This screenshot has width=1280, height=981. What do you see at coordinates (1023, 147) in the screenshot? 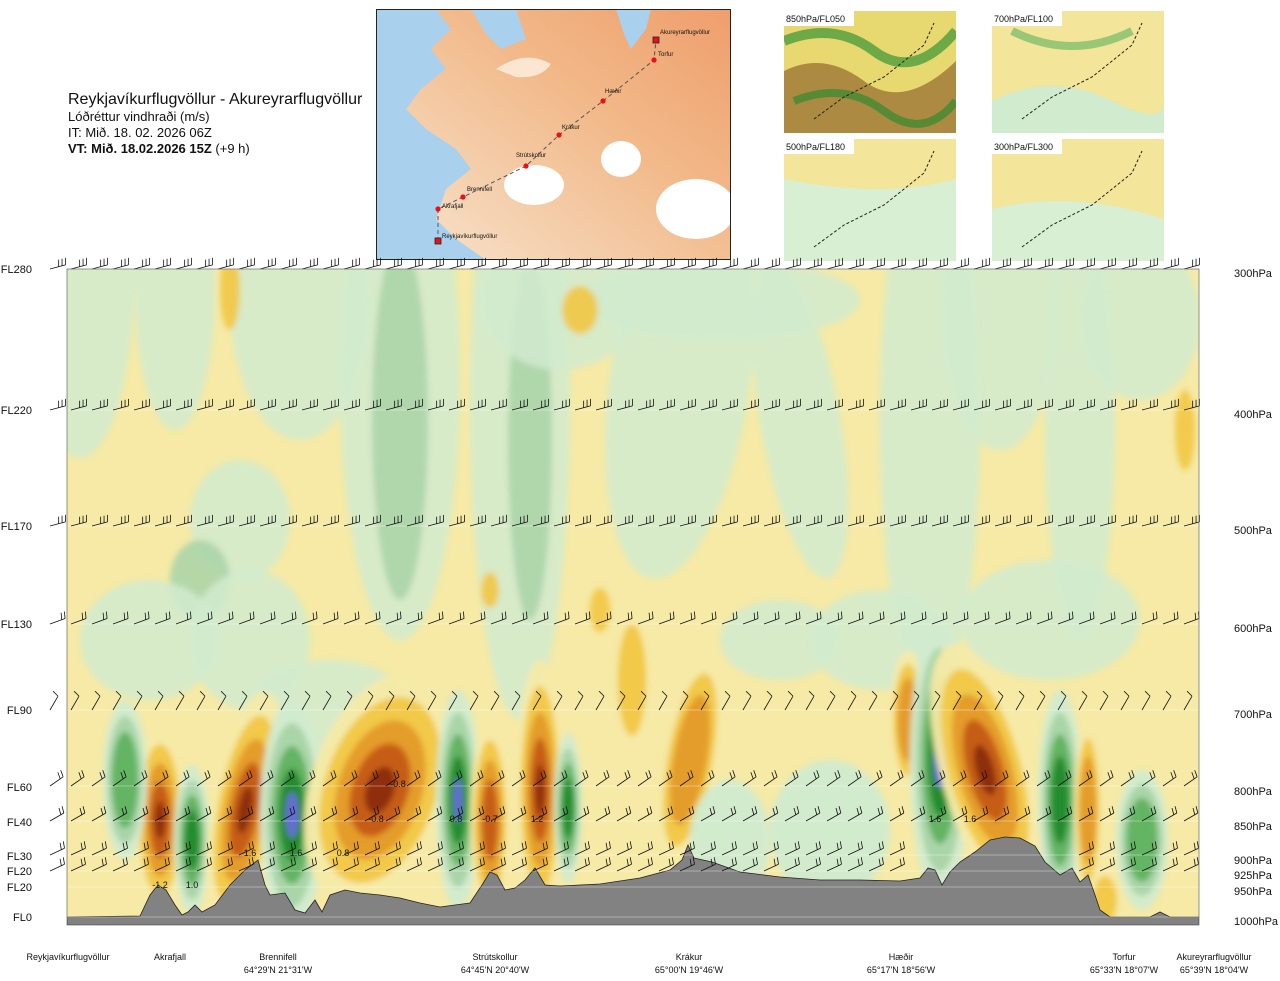
I see `inset-label: 300hPa/FL300` at bounding box center [1023, 147].